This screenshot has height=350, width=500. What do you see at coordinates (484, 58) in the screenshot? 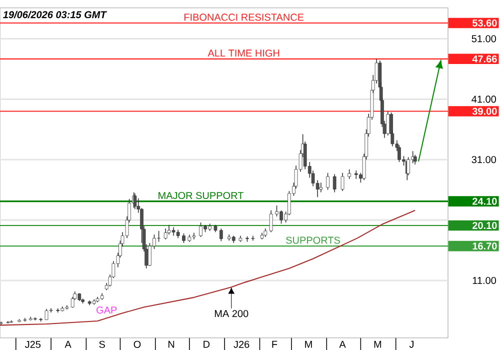
I see `ref-line-label: 47.66` at bounding box center [484, 58].